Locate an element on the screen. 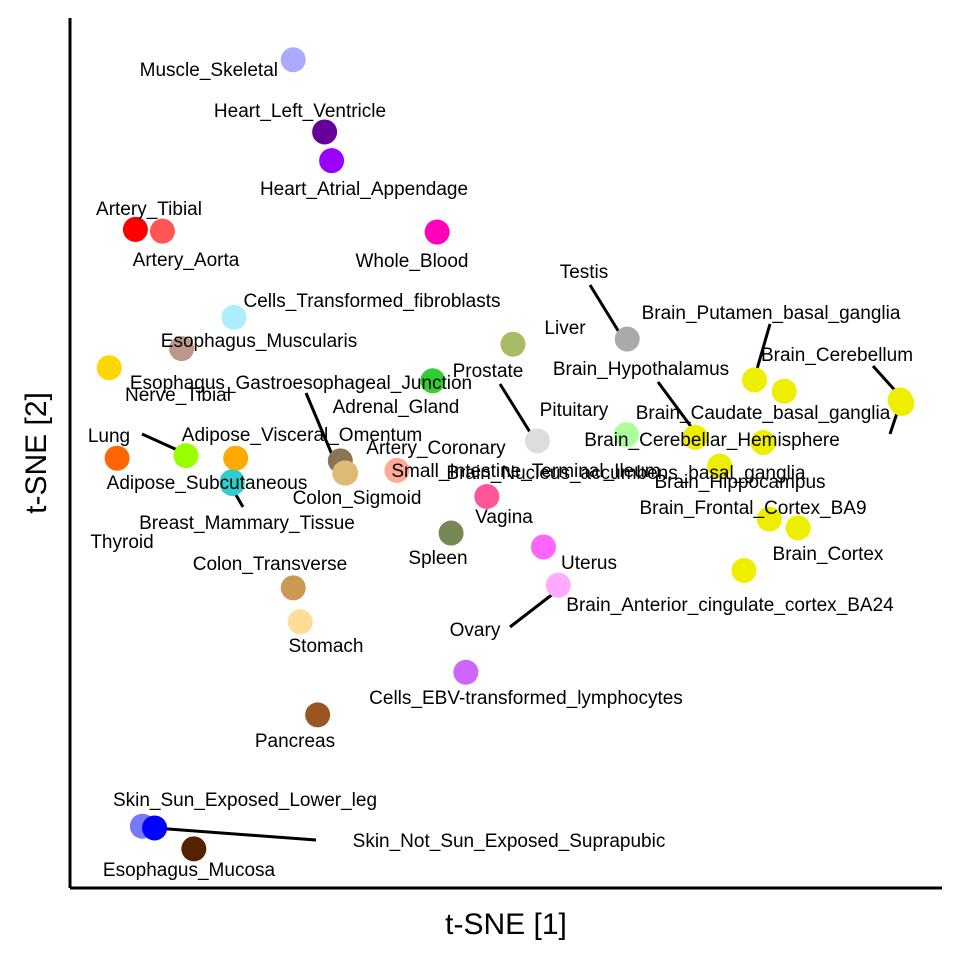  label-brain-cerebellar-hemisphere: Brain_Cerebellar_Hemisphere is located at coordinates (712, 440).